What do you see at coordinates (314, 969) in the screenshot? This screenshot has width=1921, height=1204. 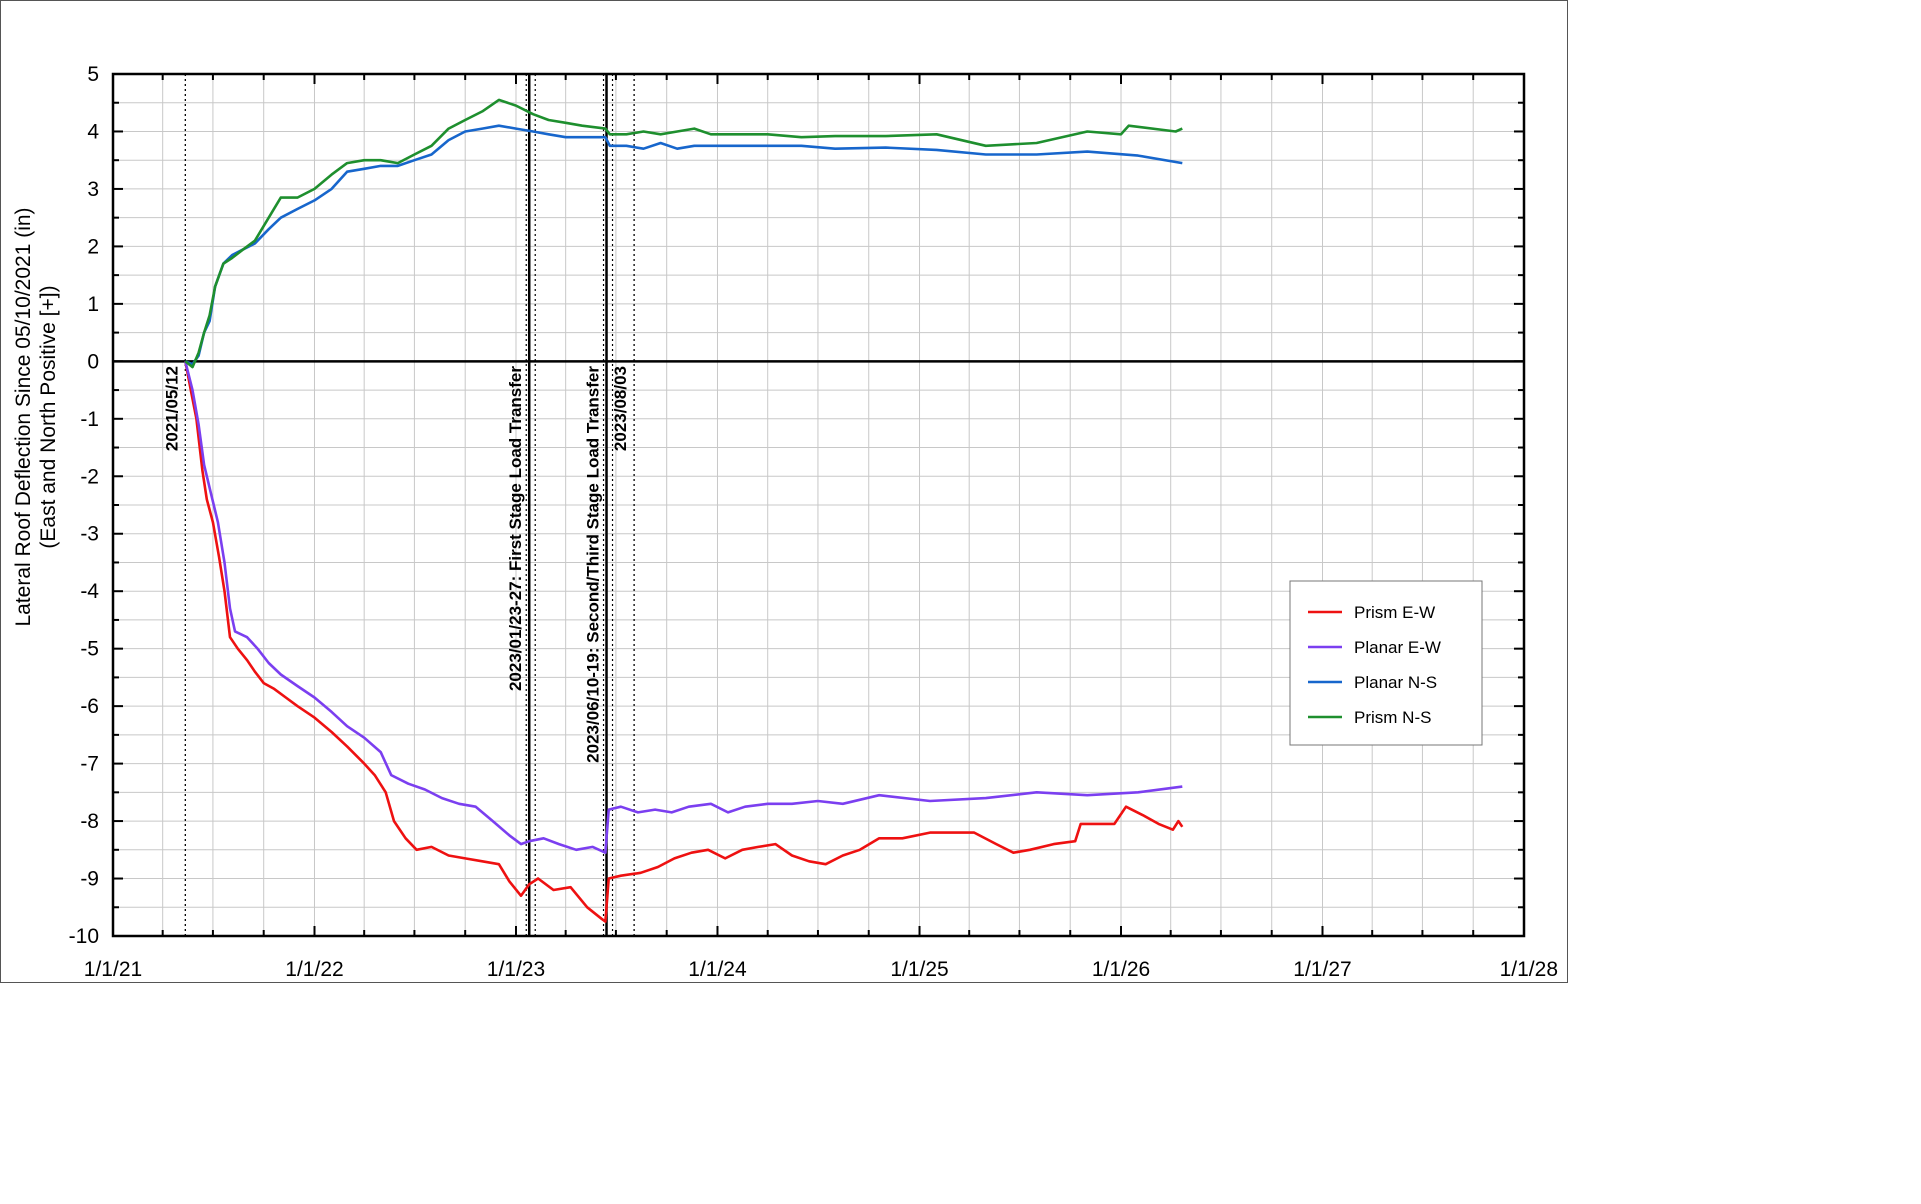 I see `x-tick-label: 1/1/22` at bounding box center [314, 969].